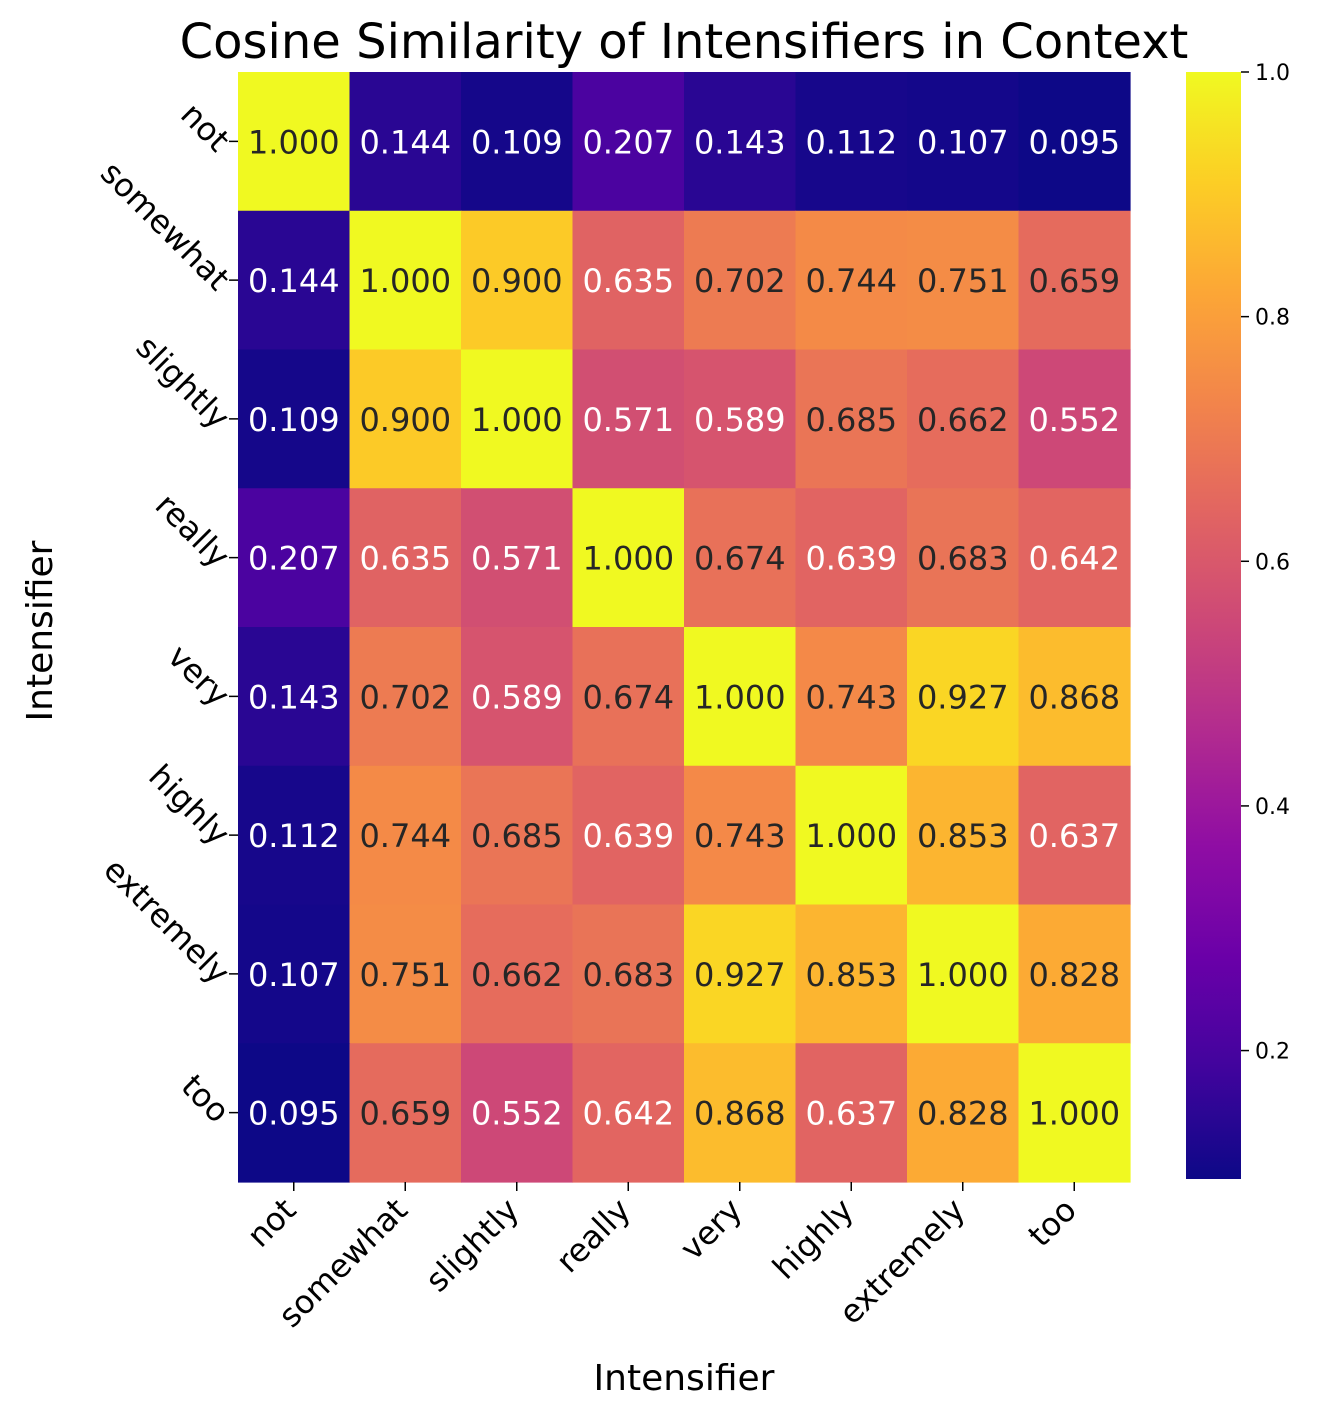 The height and width of the screenshot is (1421, 1317). Describe the element at coordinates (1272, 73) in the screenshot. I see `colorbar-tick-label: 1.0` at that location.